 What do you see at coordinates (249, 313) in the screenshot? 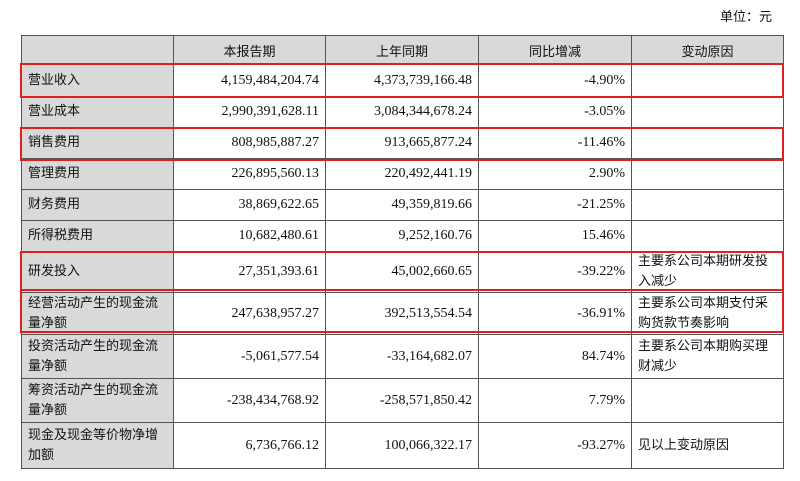
I see `current-period-value: 247,638,957.27` at bounding box center [249, 313].